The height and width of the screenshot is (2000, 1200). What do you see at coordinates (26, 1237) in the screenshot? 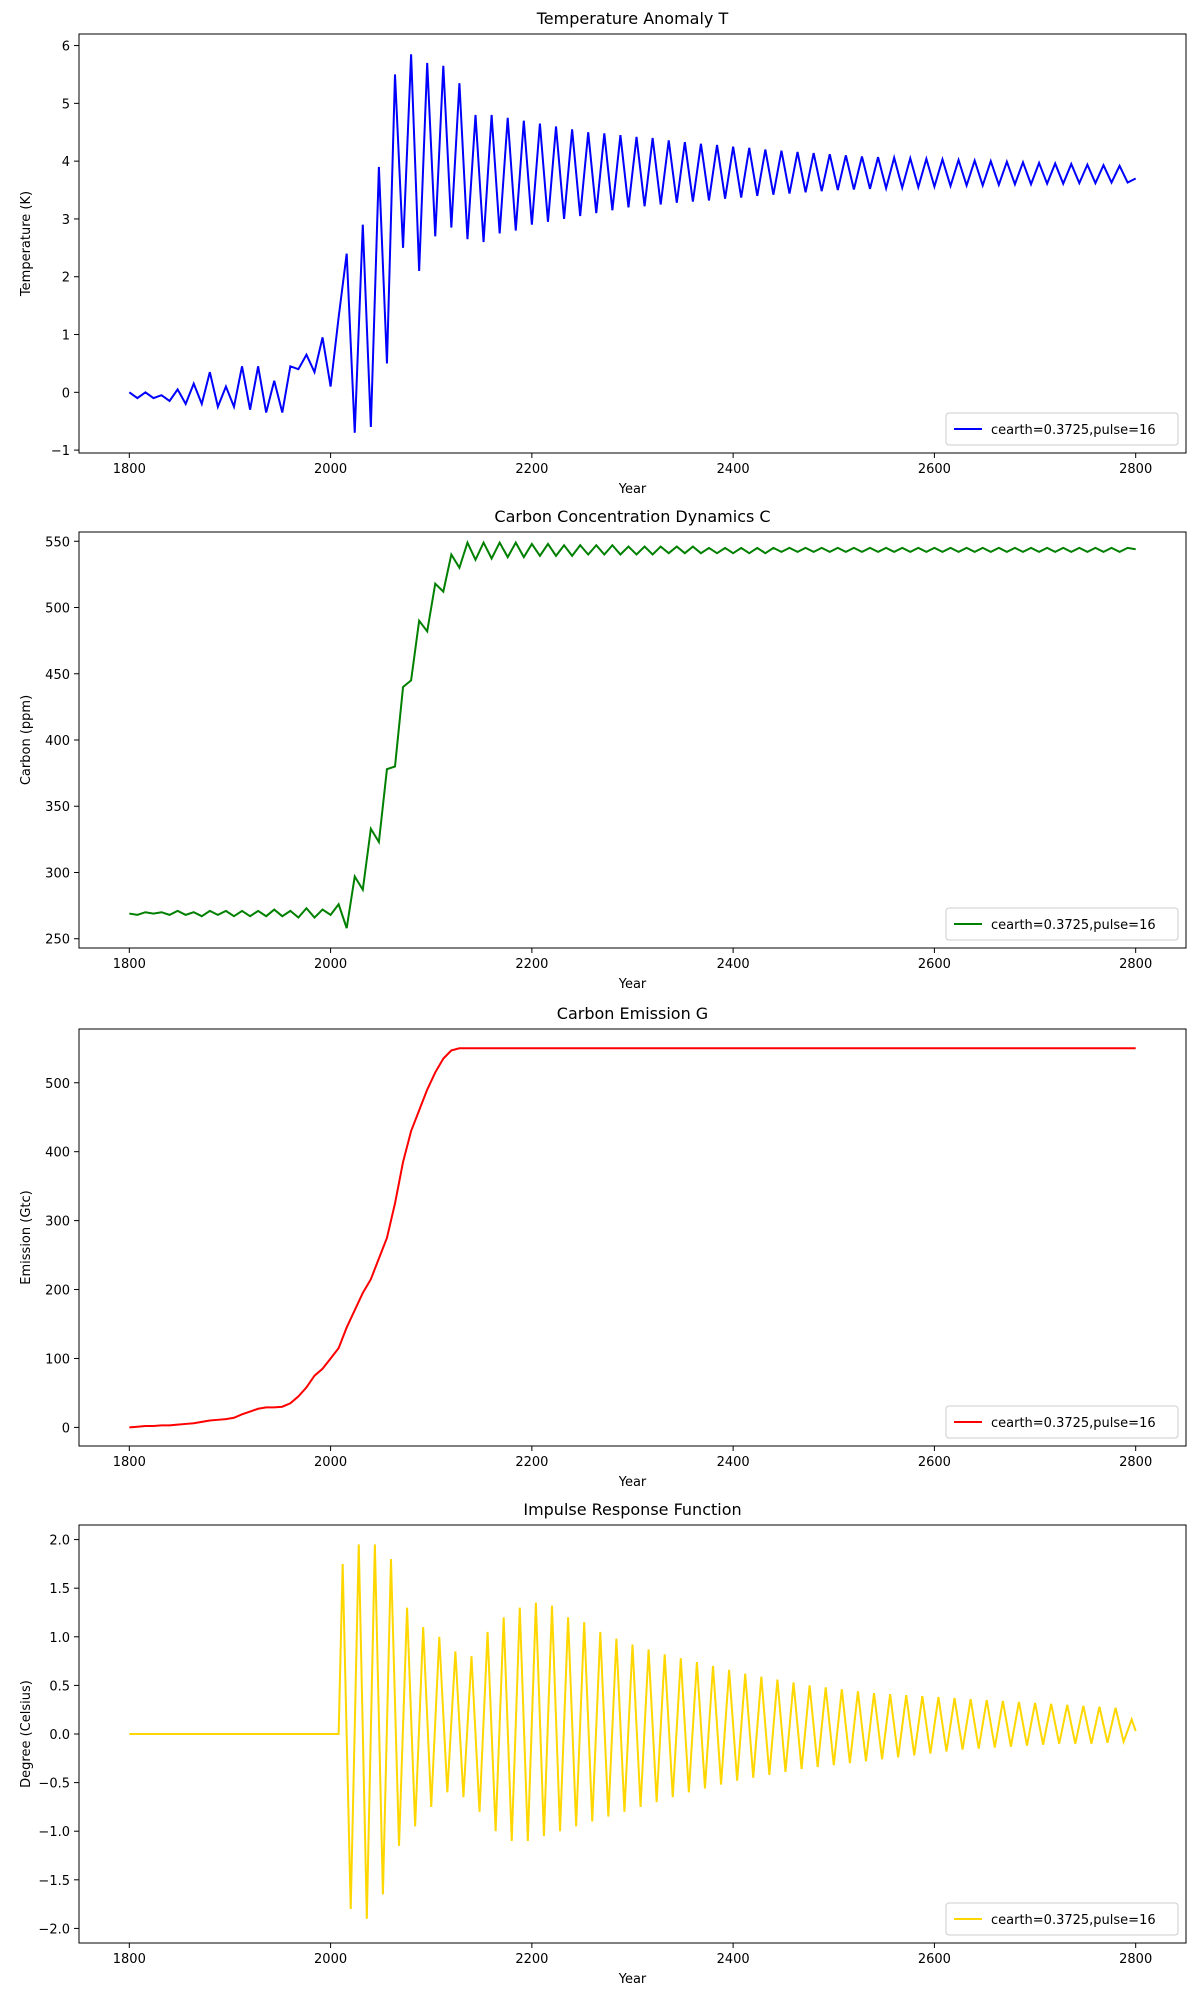
I see `y-axis-label: Emission (Gtc)` at bounding box center [26, 1237].